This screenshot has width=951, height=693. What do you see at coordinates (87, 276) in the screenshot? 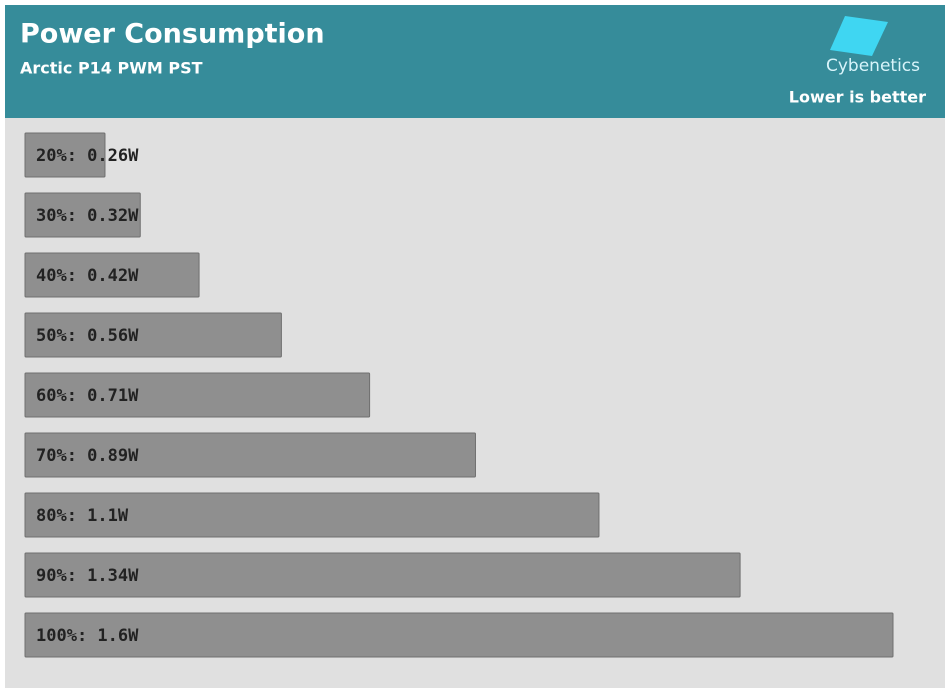
I see `value-label: 40%: 0.42W` at bounding box center [87, 276].